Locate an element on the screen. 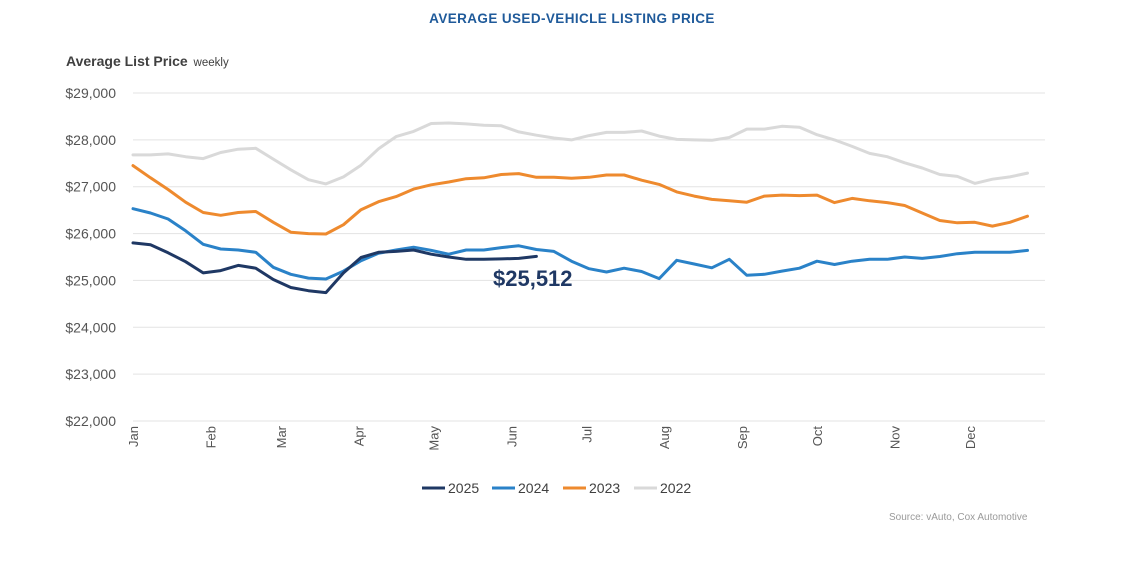 The width and height of the screenshot is (1144, 563). latest-value-annotation: $25,512 is located at coordinates (533, 278).